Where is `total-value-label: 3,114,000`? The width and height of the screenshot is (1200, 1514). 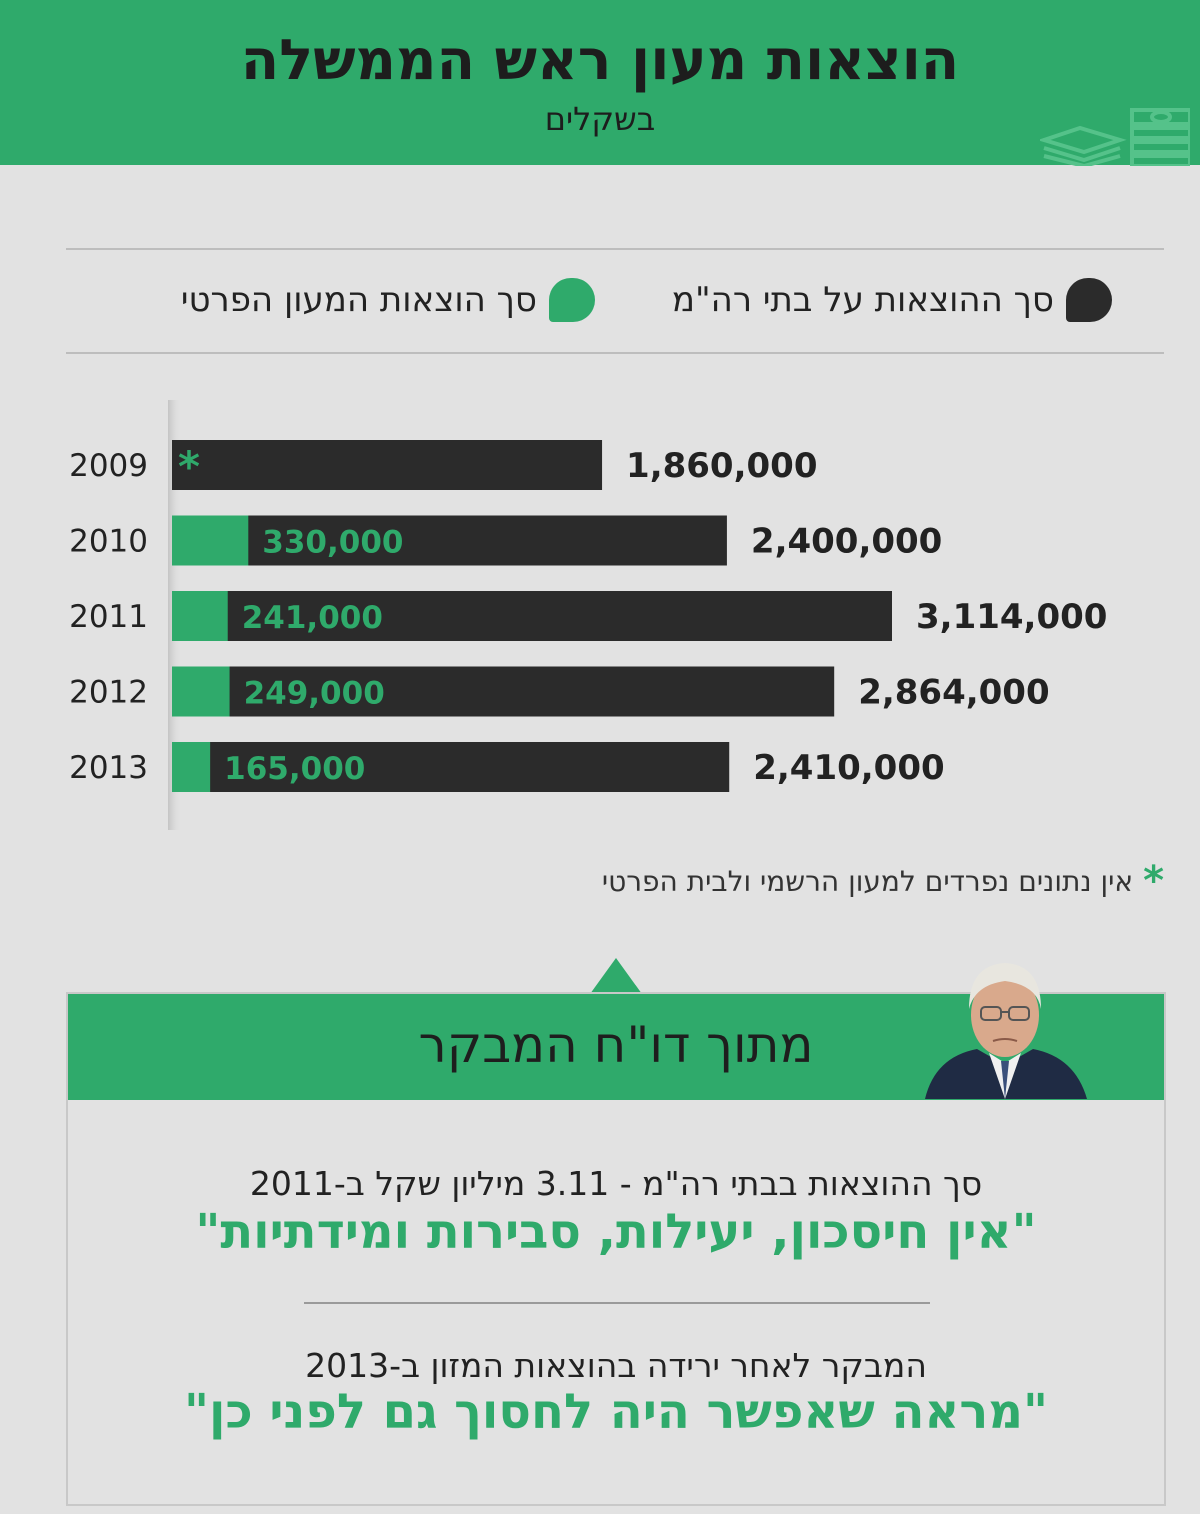
total-value-label: 3,114,000 is located at coordinates (1011, 617).